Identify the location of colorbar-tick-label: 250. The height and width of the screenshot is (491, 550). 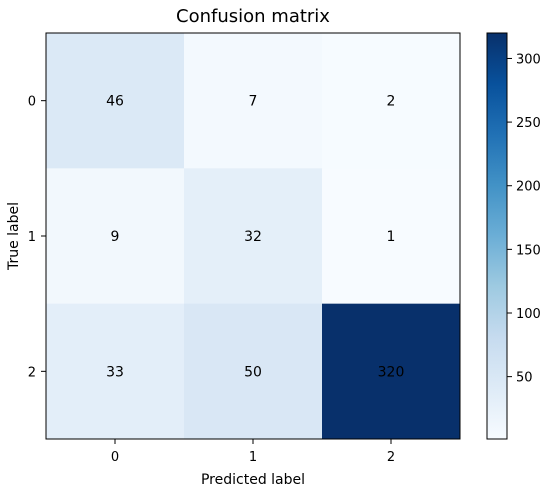
(528, 123).